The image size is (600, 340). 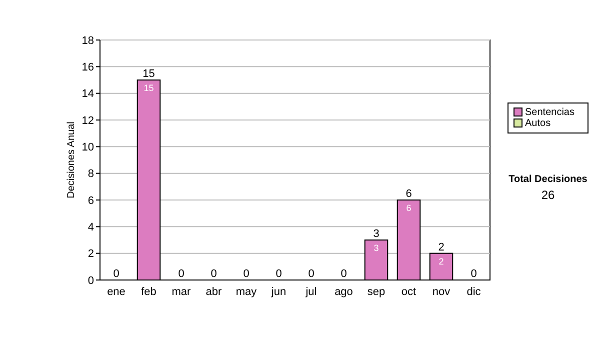 What do you see at coordinates (214, 292) in the screenshot?
I see `x-tick-label: abr` at bounding box center [214, 292].